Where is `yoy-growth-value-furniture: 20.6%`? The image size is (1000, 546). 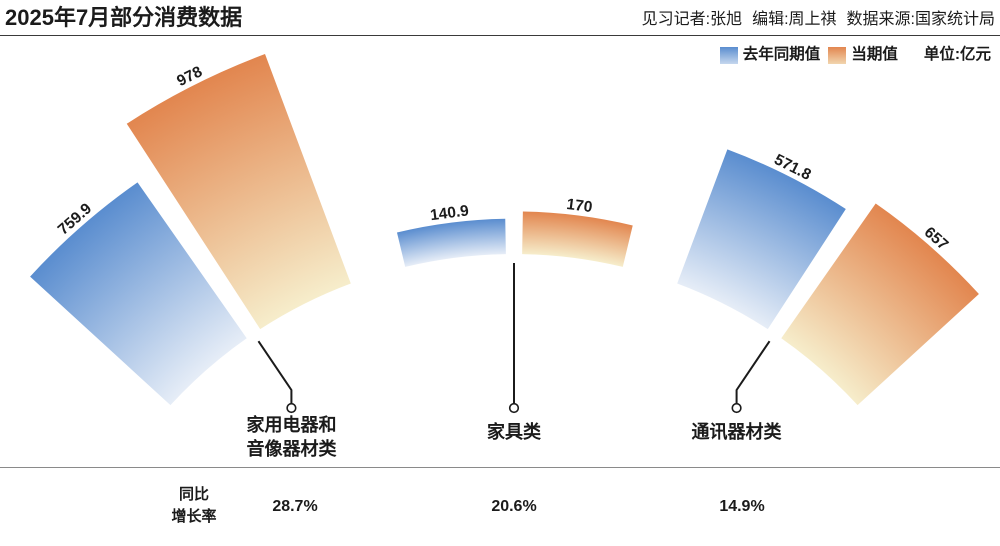 yoy-growth-value-furniture: 20.6% is located at coordinates (514, 506).